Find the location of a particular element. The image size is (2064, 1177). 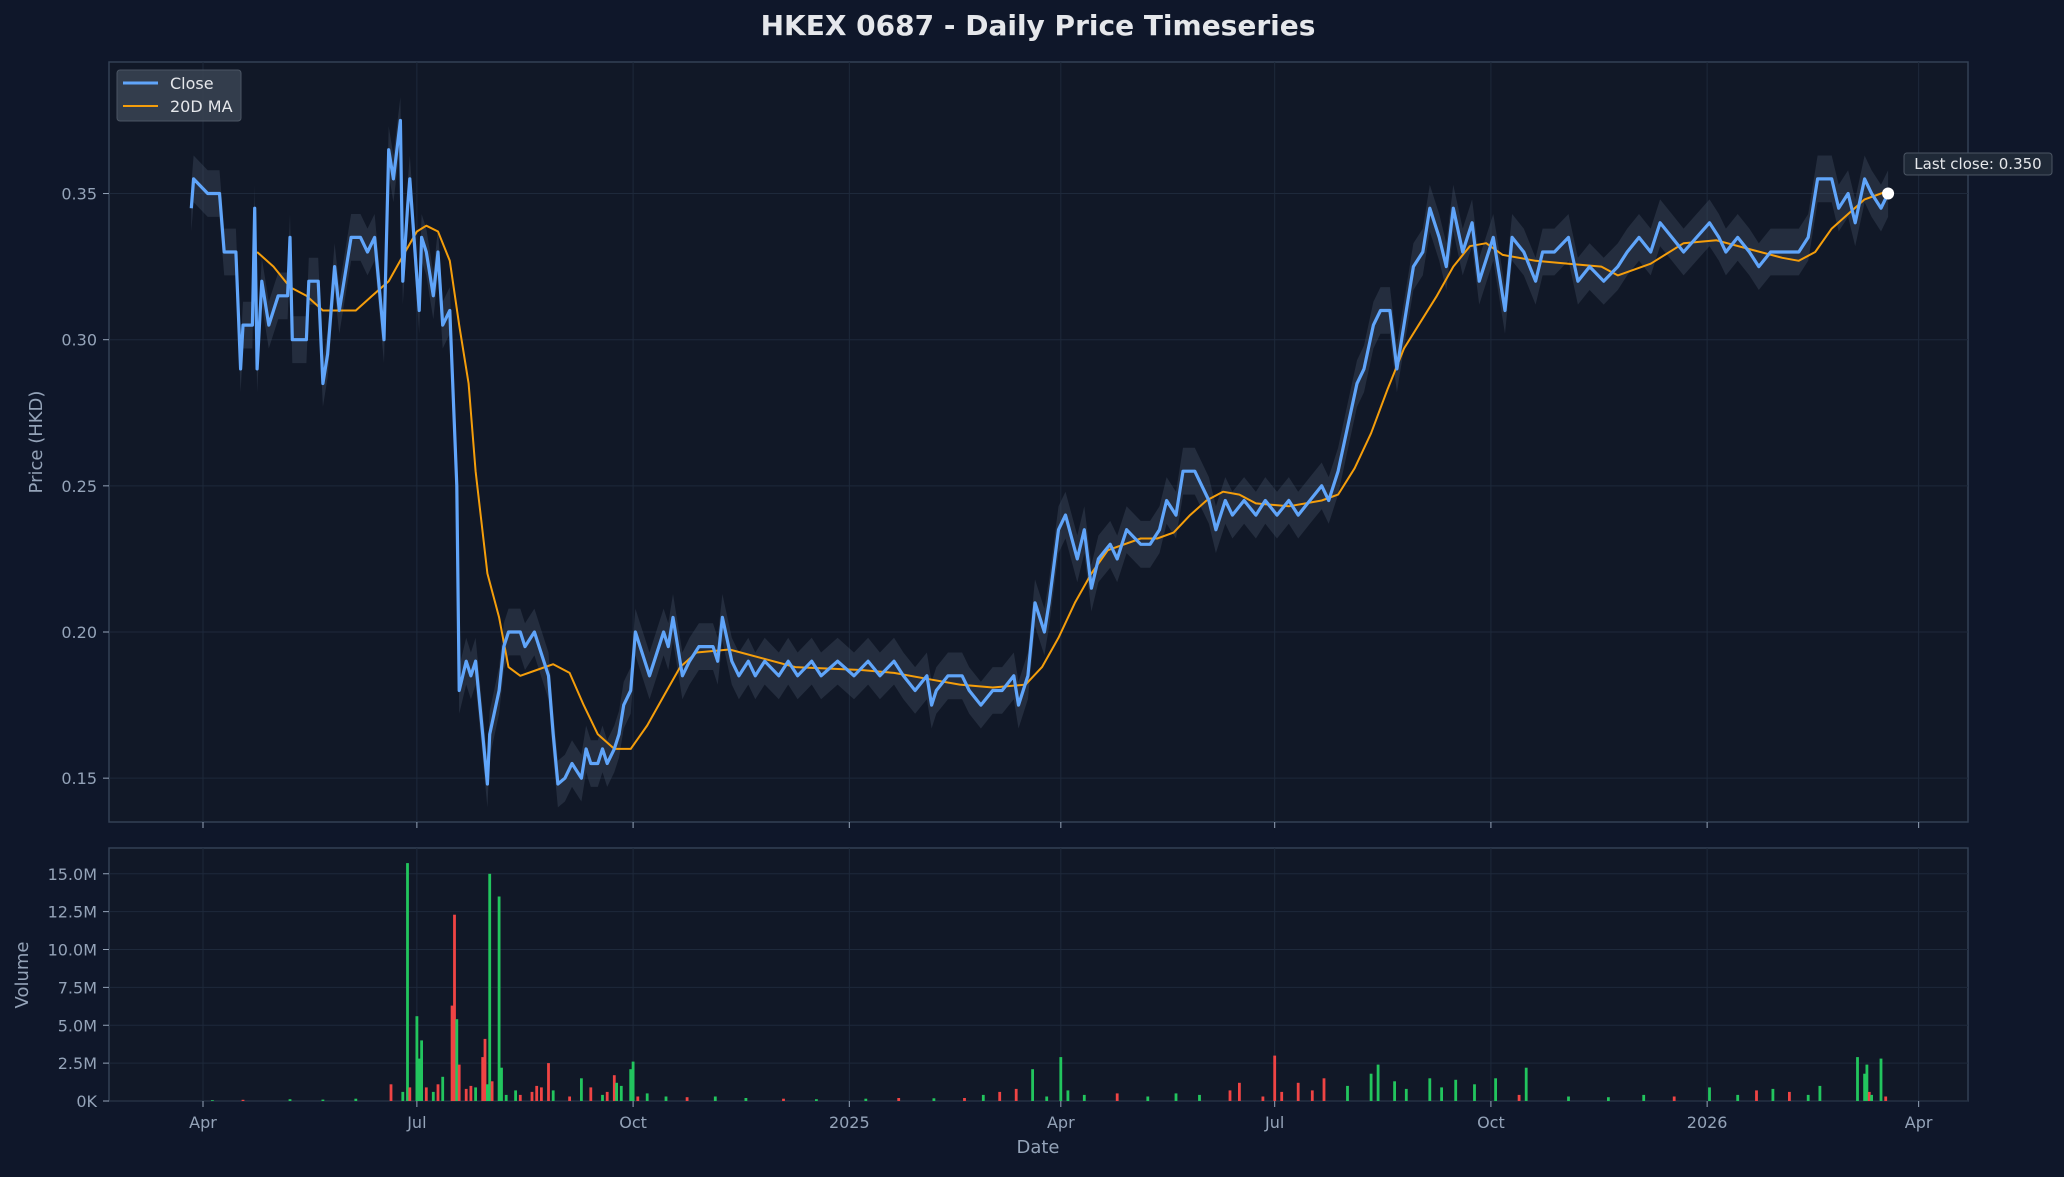

last-close-label: Last close: 0.350 is located at coordinates (1977, 164).